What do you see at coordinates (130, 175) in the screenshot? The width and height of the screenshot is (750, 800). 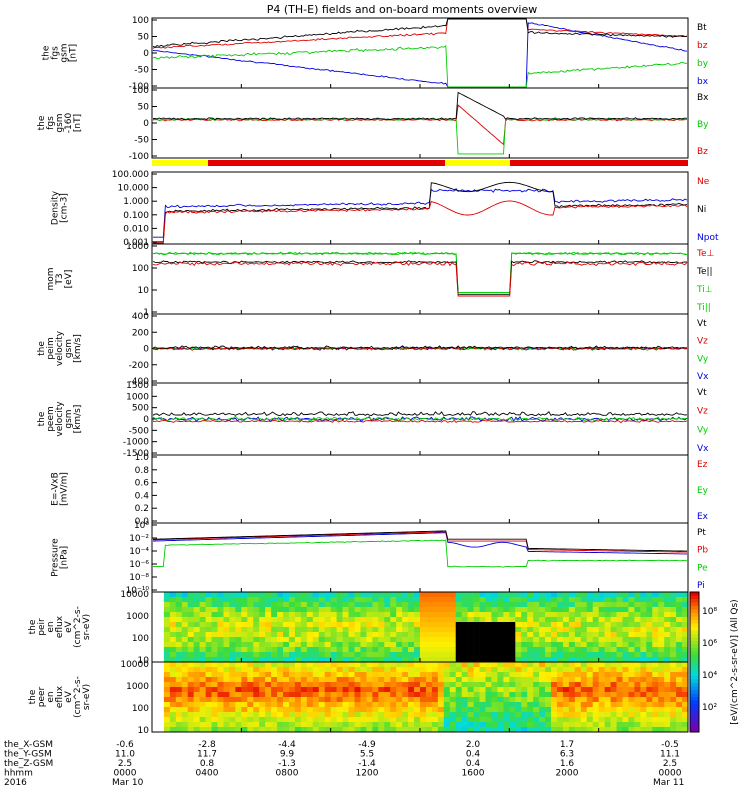 I see `y-tick-label: 100.000` at bounding box center [130, 175].